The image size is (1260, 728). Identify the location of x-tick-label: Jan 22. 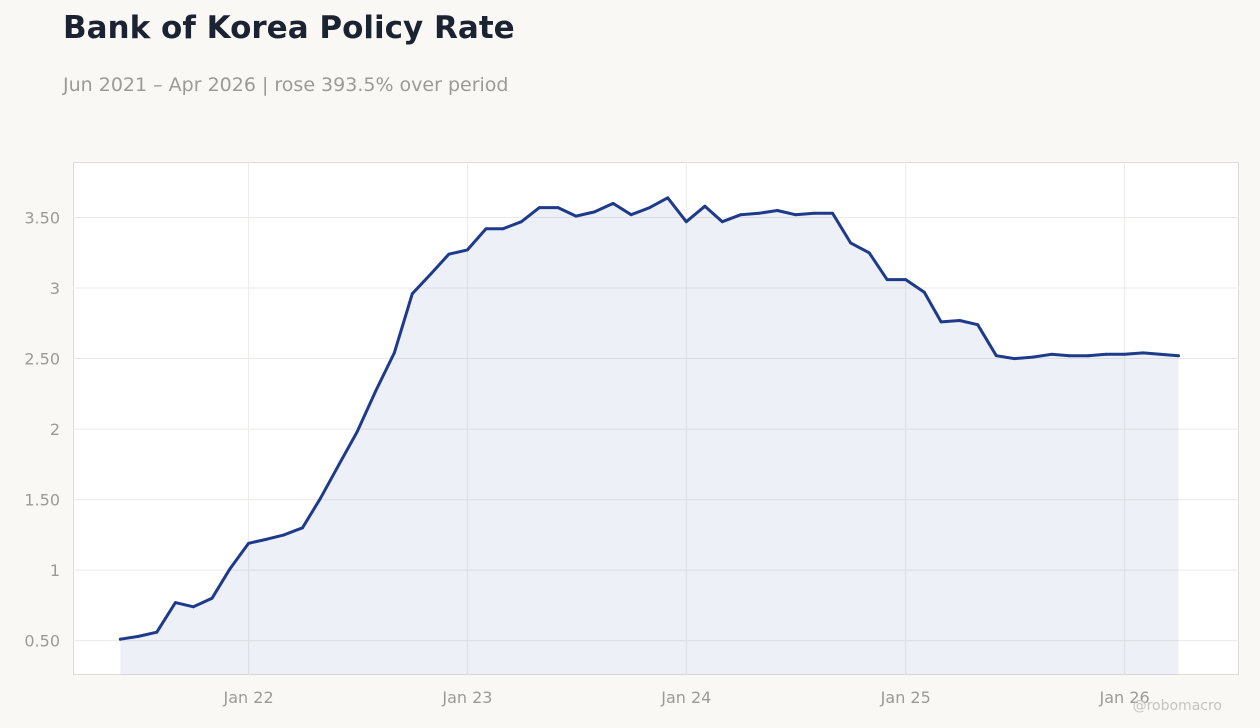
(248, 697).